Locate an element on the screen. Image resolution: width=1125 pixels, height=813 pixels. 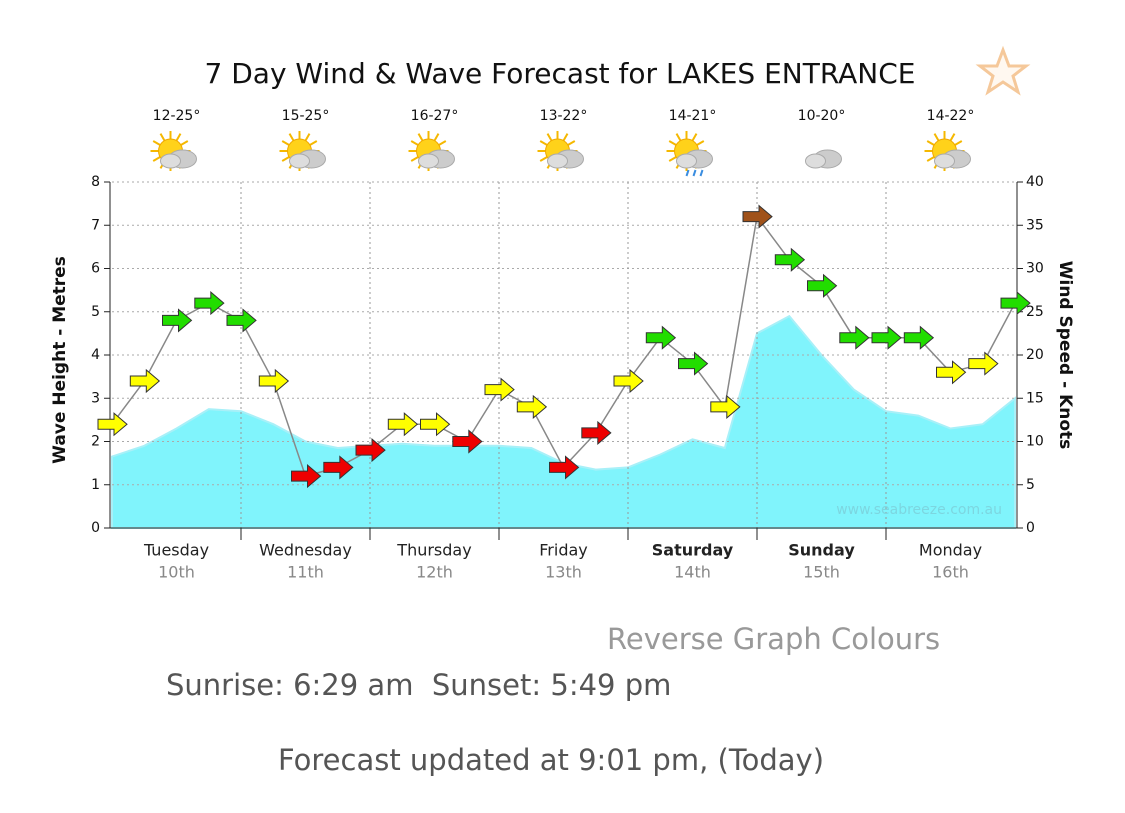
temperature: 13-22° is located at coordinates (564, 116).